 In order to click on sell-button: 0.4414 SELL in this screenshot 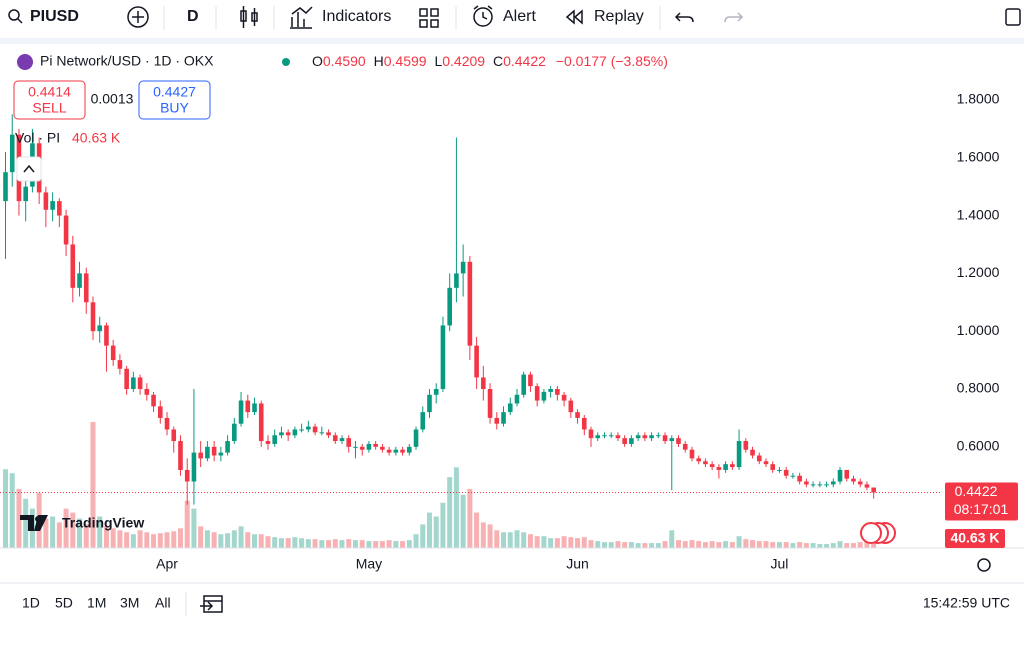, I will do `click(49, 100)`.